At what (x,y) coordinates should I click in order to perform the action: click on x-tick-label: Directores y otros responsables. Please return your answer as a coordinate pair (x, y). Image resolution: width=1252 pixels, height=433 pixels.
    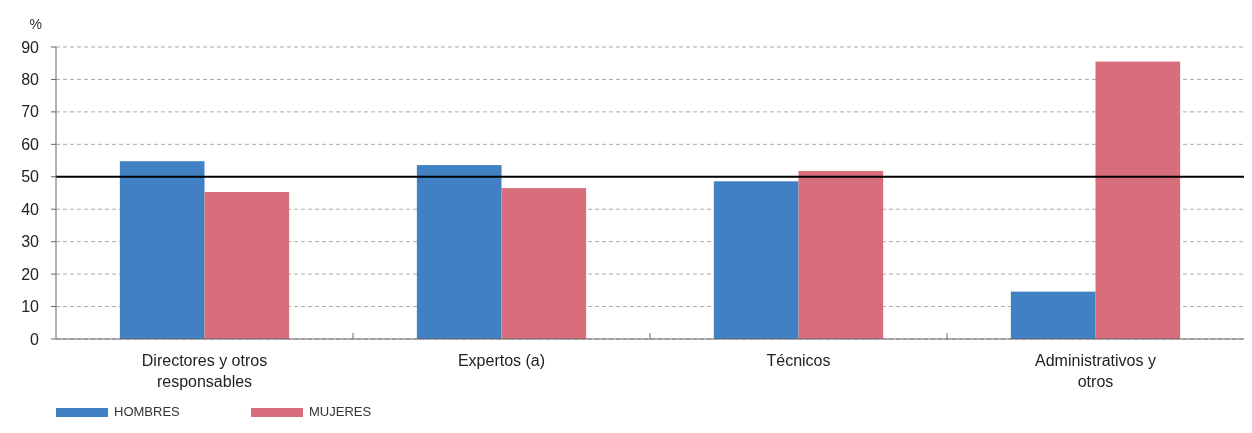
    Looking at the image, I should click on (204, 371).